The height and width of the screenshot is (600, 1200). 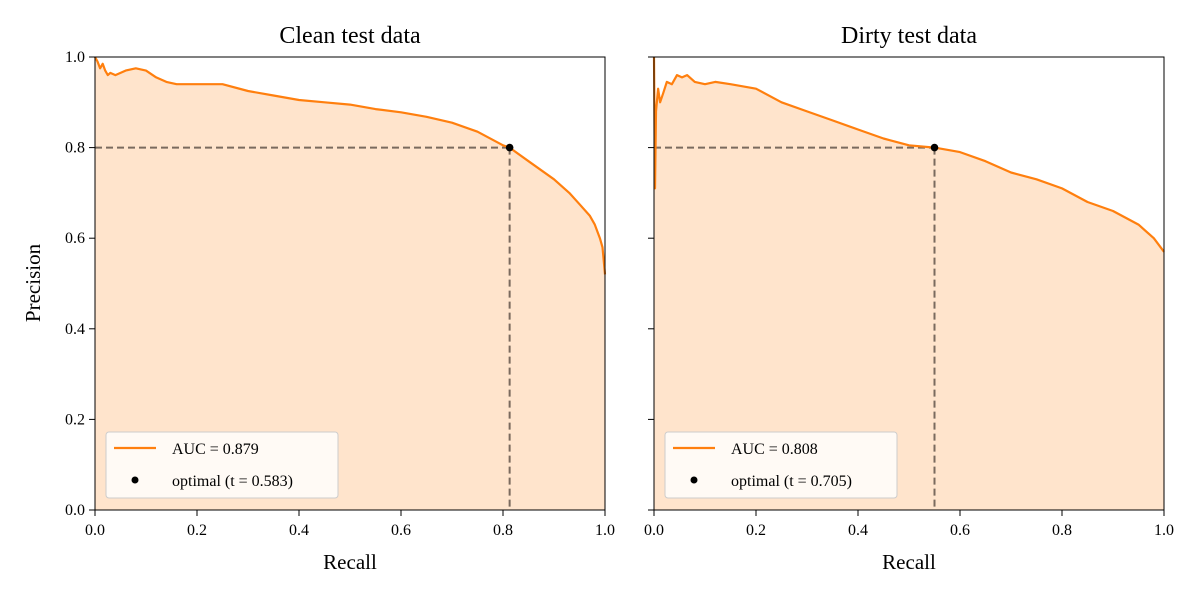 I want to click on precision-recall-curve, so click(x=908, y=154).